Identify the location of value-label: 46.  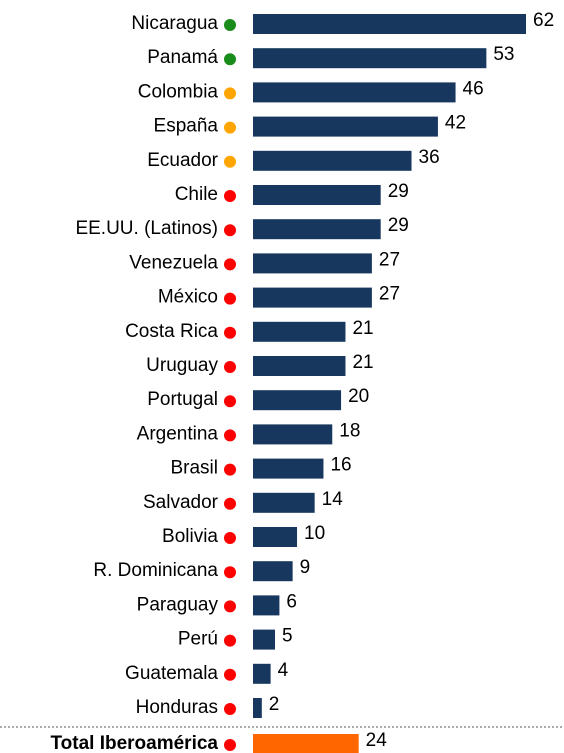
(473, 88).